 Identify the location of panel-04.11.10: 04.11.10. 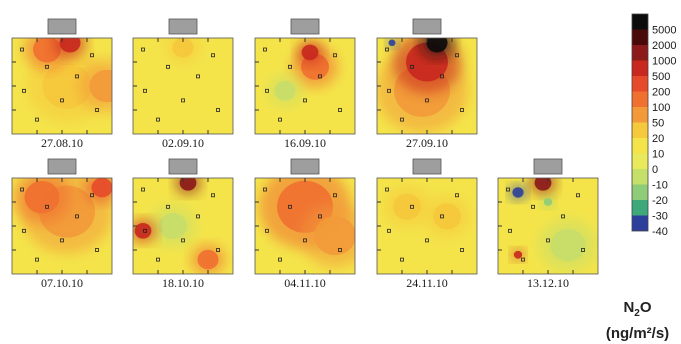
(305, 224).